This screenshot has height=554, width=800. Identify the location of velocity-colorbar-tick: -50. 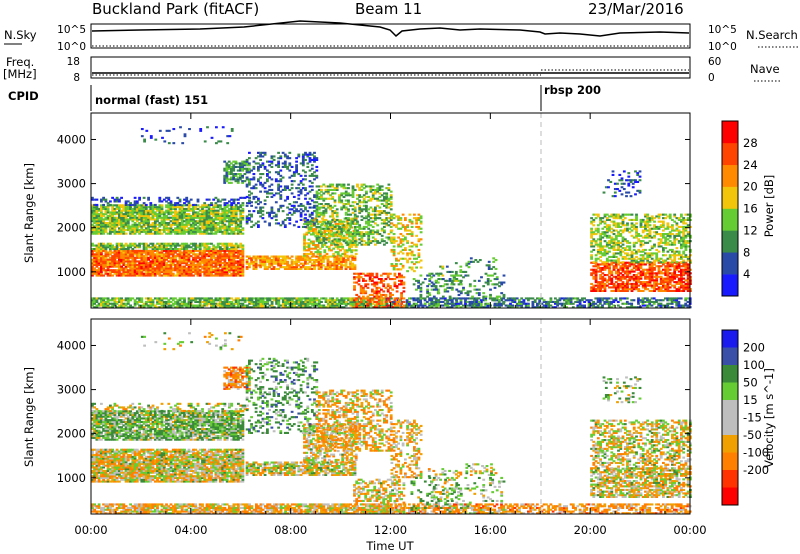
(752, 435).